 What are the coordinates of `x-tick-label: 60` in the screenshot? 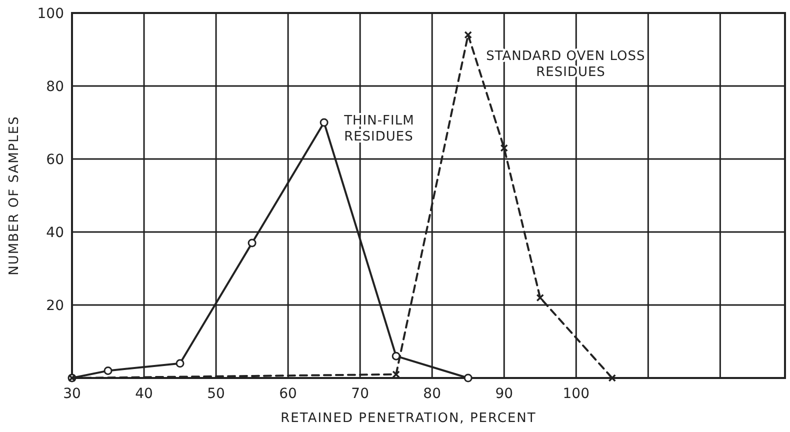 It's located at (288, 394).